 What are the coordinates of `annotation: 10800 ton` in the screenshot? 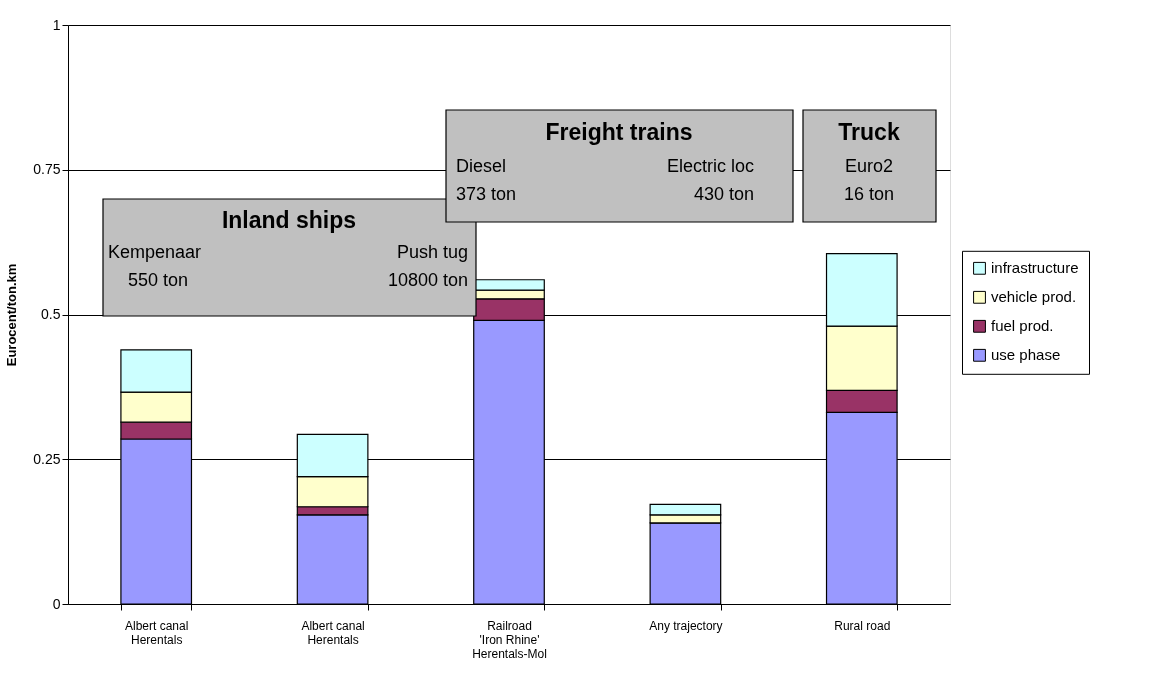 It's located at (427, 280).